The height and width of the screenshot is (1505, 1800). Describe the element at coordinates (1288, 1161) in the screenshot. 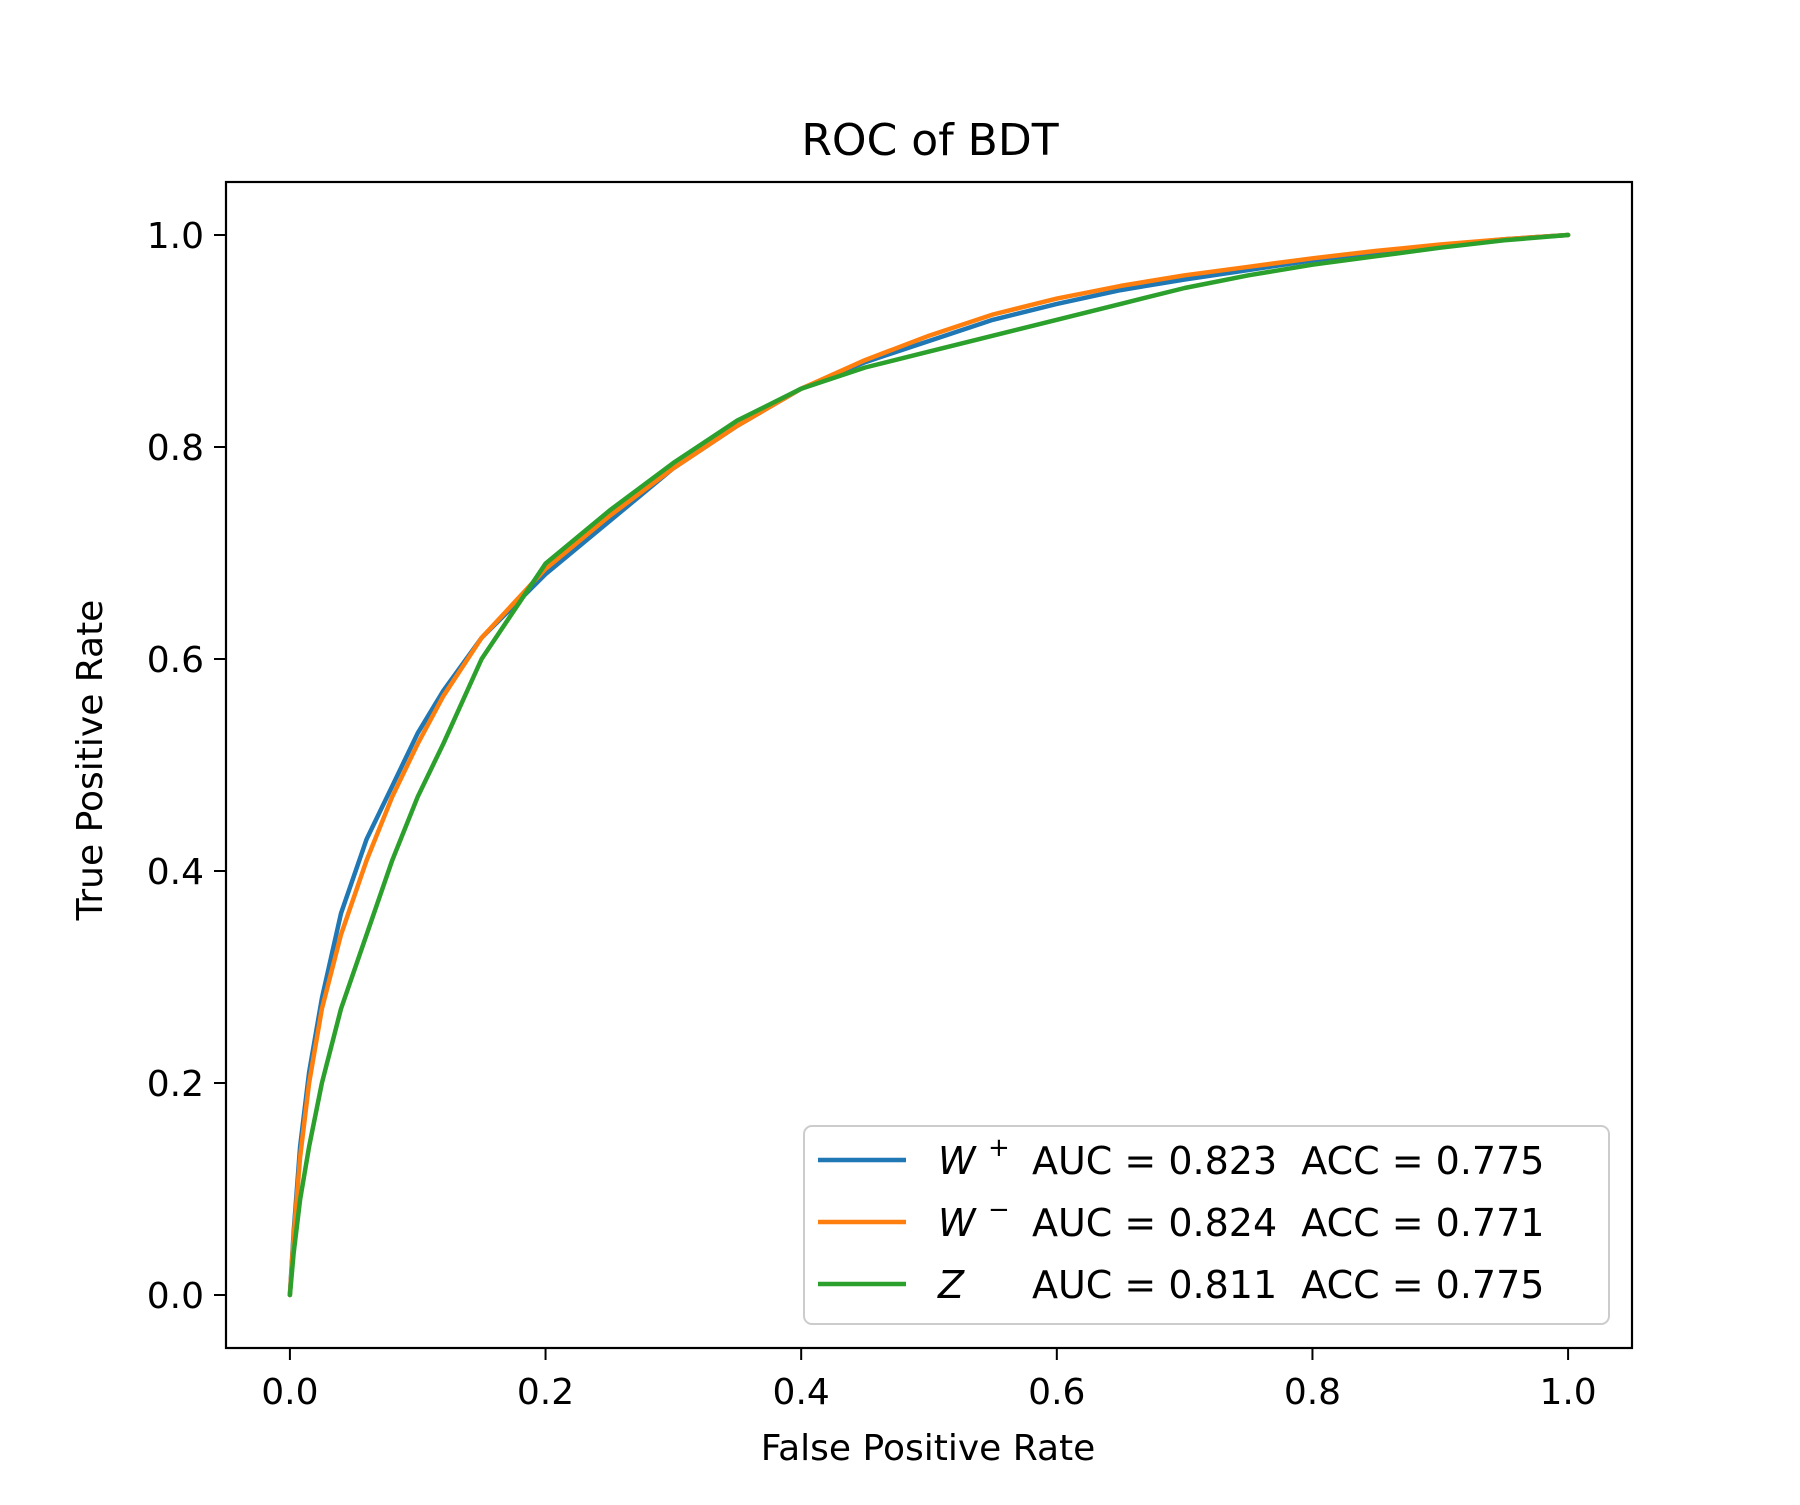

I see `legend-text-w-plus: AUC = 0.823 ACC = 0.775` at that location.